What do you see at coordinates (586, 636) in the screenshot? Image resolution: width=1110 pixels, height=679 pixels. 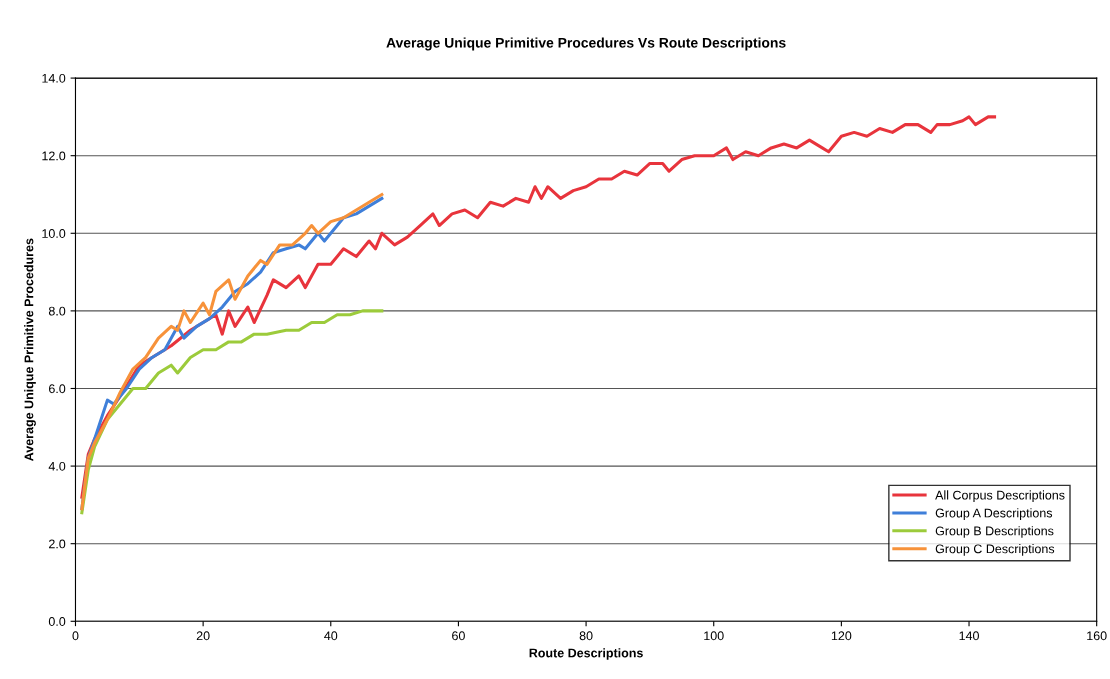 I see `x-tick-label: 80` at bounding box center [586, 636].